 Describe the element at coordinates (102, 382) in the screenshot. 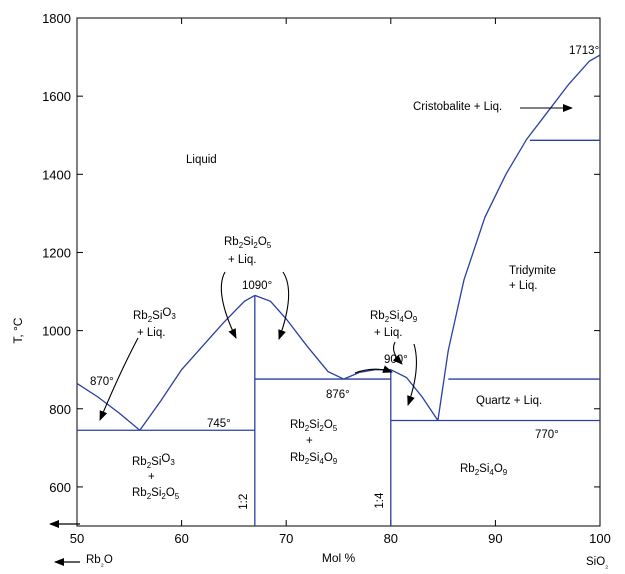

I see `temp-870-label: 870°` at that location.